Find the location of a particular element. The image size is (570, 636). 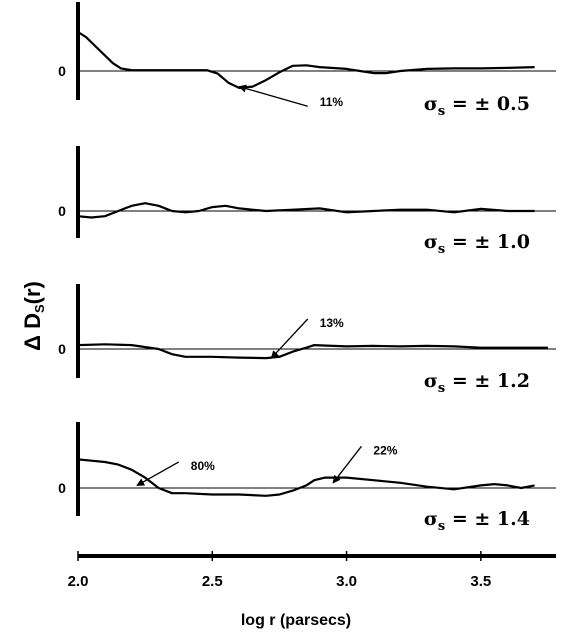

annotation-label: 13% is located at coordinates (332, 323).